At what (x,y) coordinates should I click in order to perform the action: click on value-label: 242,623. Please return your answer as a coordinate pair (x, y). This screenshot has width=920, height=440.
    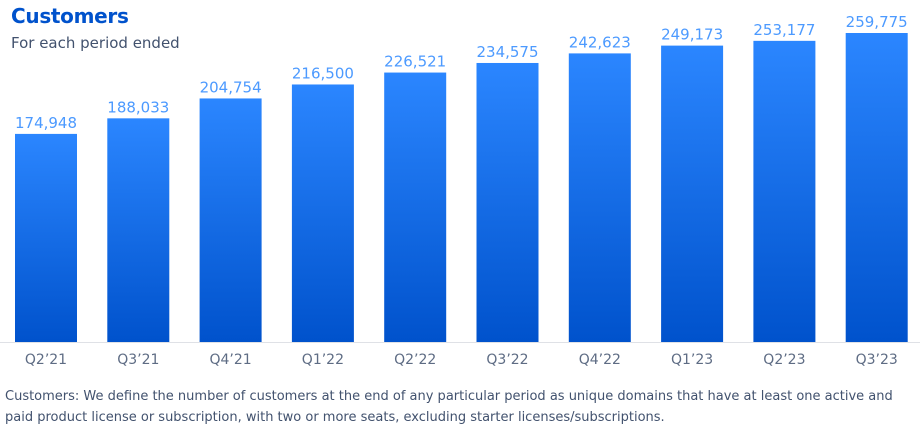
    Looking at the image, I should click on (600, 42).